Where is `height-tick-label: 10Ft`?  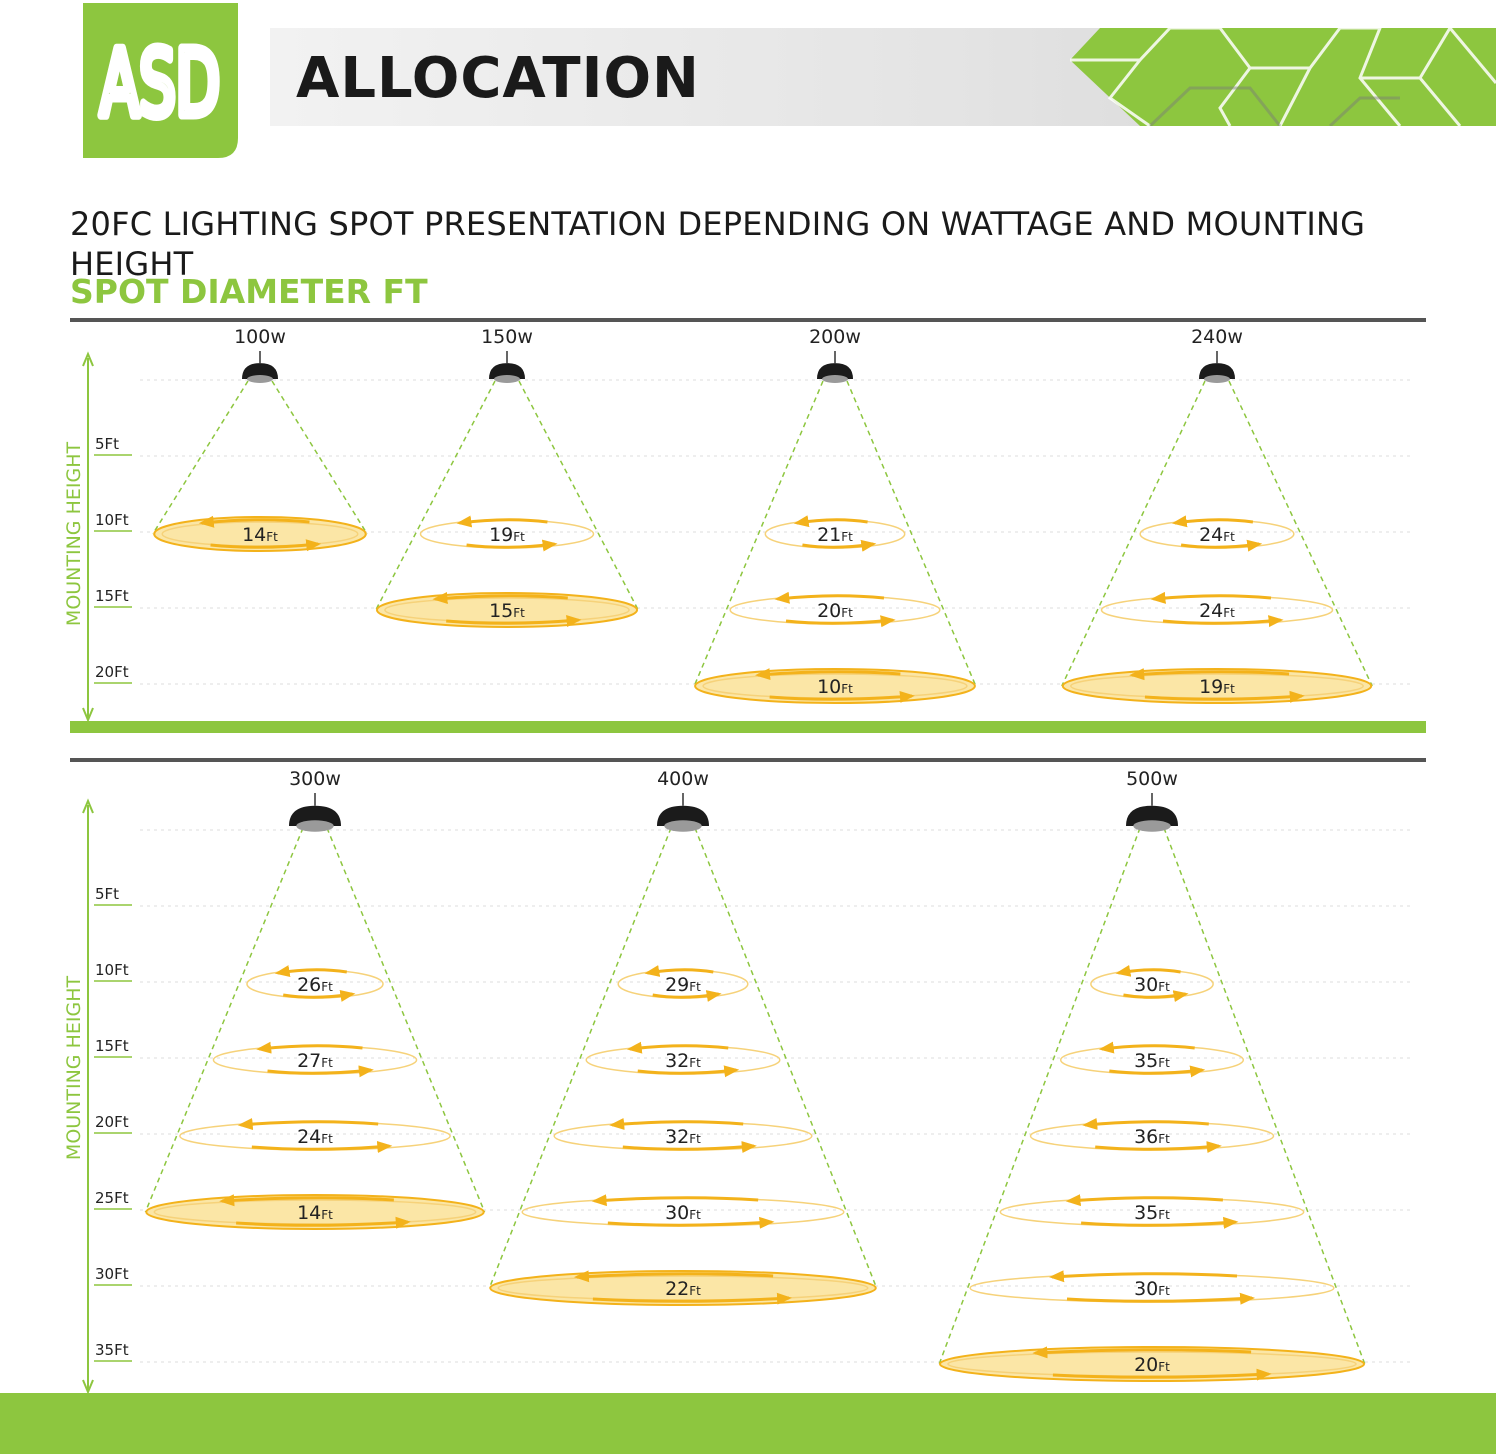
height-tick-label: 10Ft is located at coordinates (112, 970).